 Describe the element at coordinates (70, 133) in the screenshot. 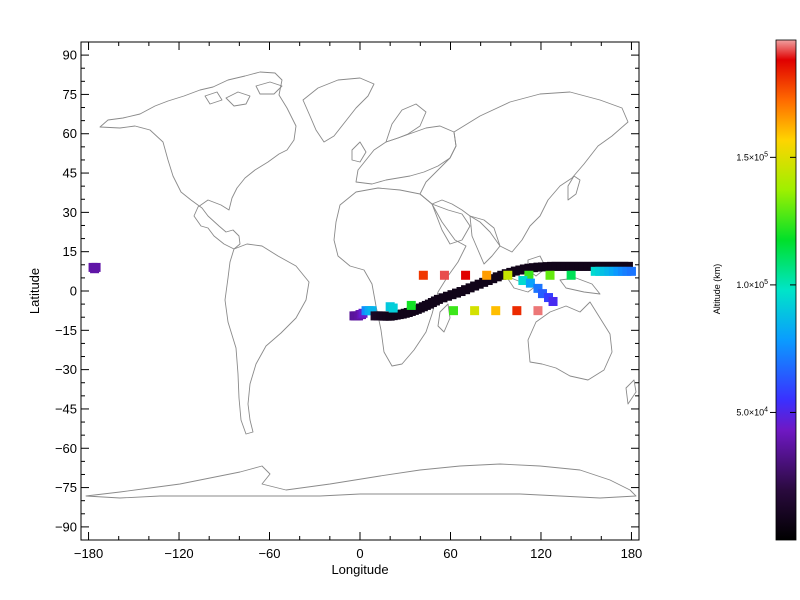

I see `y-tick-label: 60` at that location.